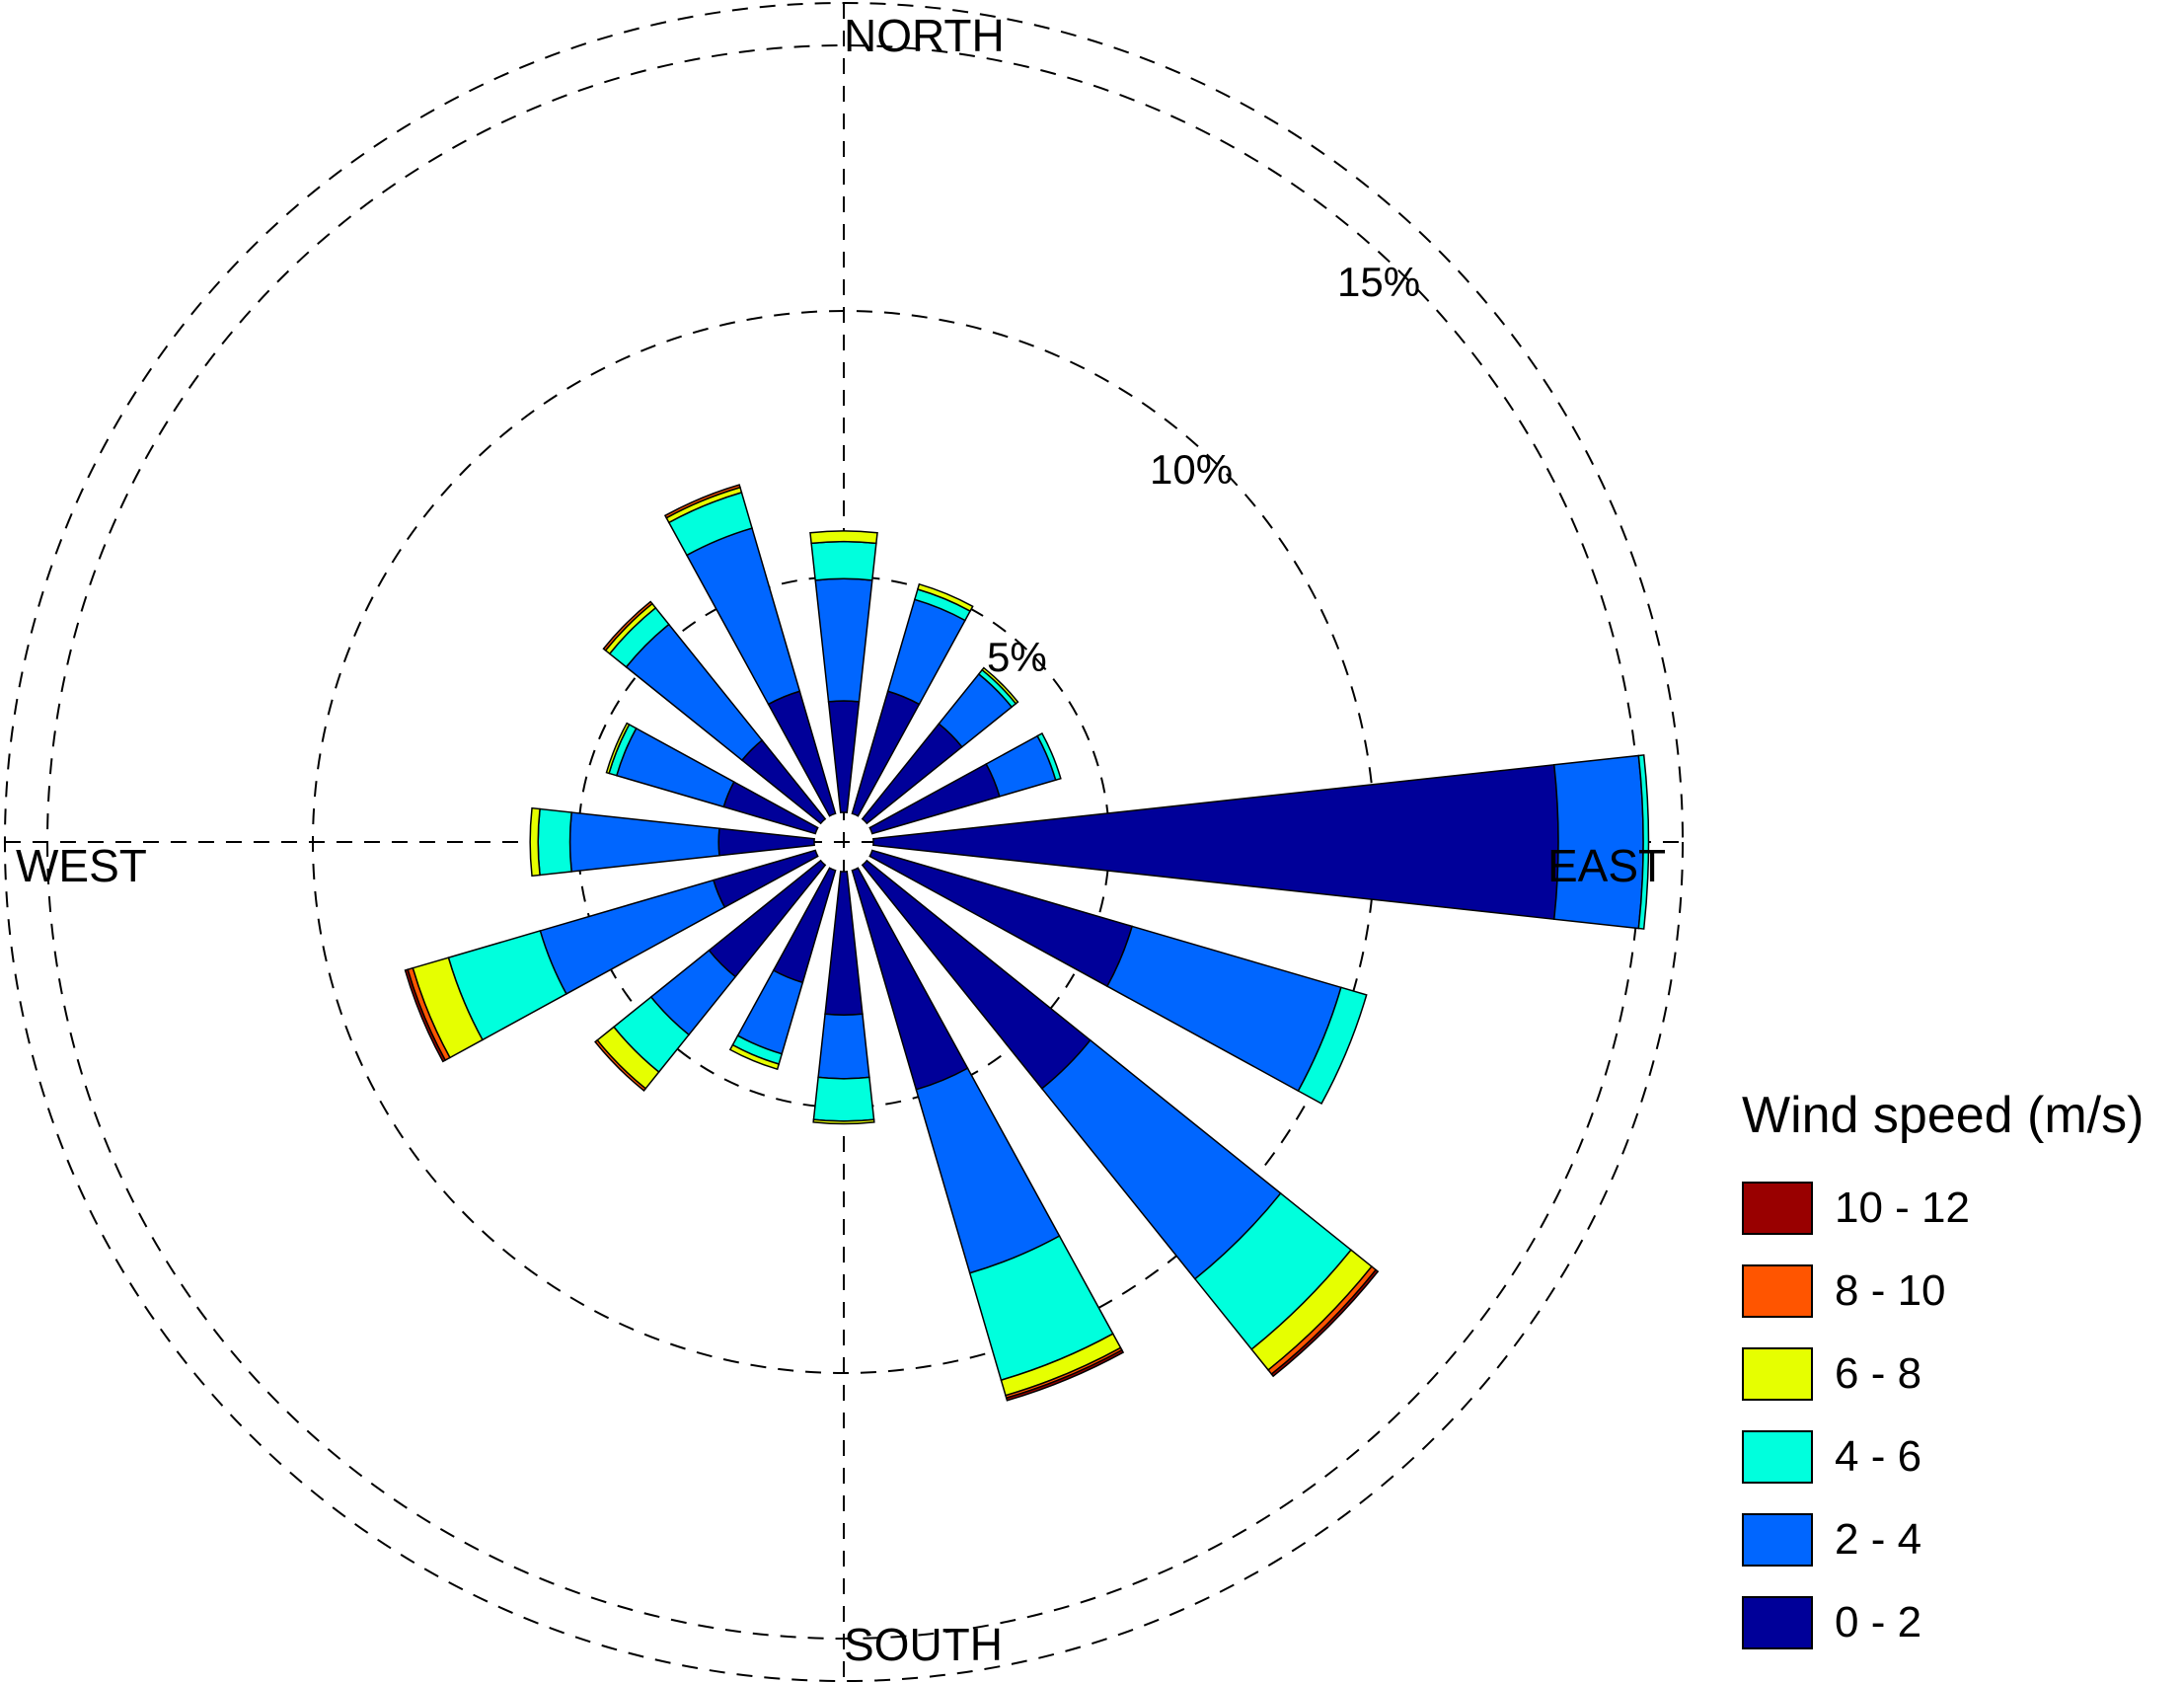 This screenshot has width=2184, height=1683. I want to click on ring-label-5: 5%, so click(1017, 657).